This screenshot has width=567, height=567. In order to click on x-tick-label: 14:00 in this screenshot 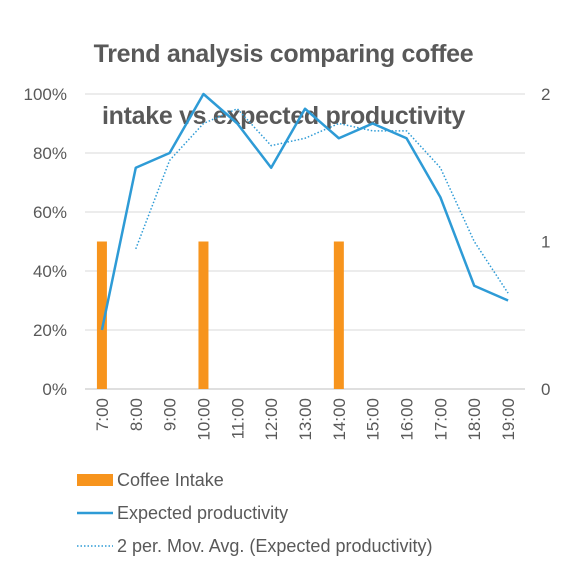, I will do `click(339, 419)`.